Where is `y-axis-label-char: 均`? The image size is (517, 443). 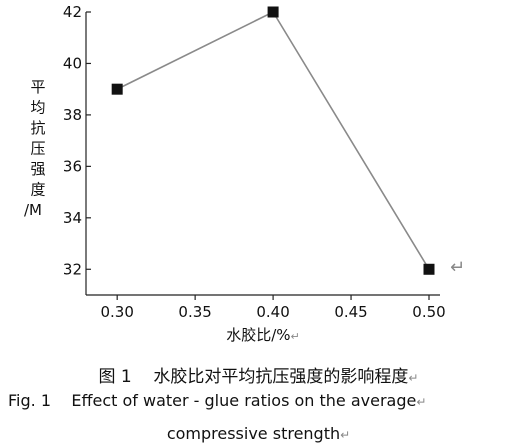 y-axis-label-char: 均 is located at coordinates (37, 108).